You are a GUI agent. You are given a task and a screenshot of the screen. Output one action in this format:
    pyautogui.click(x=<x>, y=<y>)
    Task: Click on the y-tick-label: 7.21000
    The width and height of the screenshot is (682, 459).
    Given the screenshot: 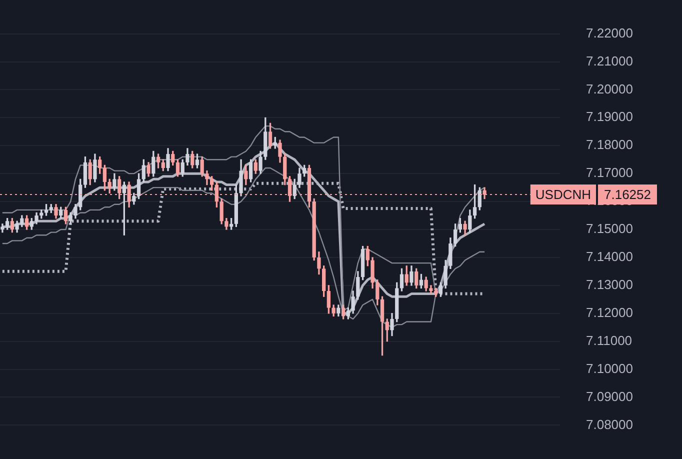 What is the action you would take?
    pyautogui.click(x=609, y=60)
    